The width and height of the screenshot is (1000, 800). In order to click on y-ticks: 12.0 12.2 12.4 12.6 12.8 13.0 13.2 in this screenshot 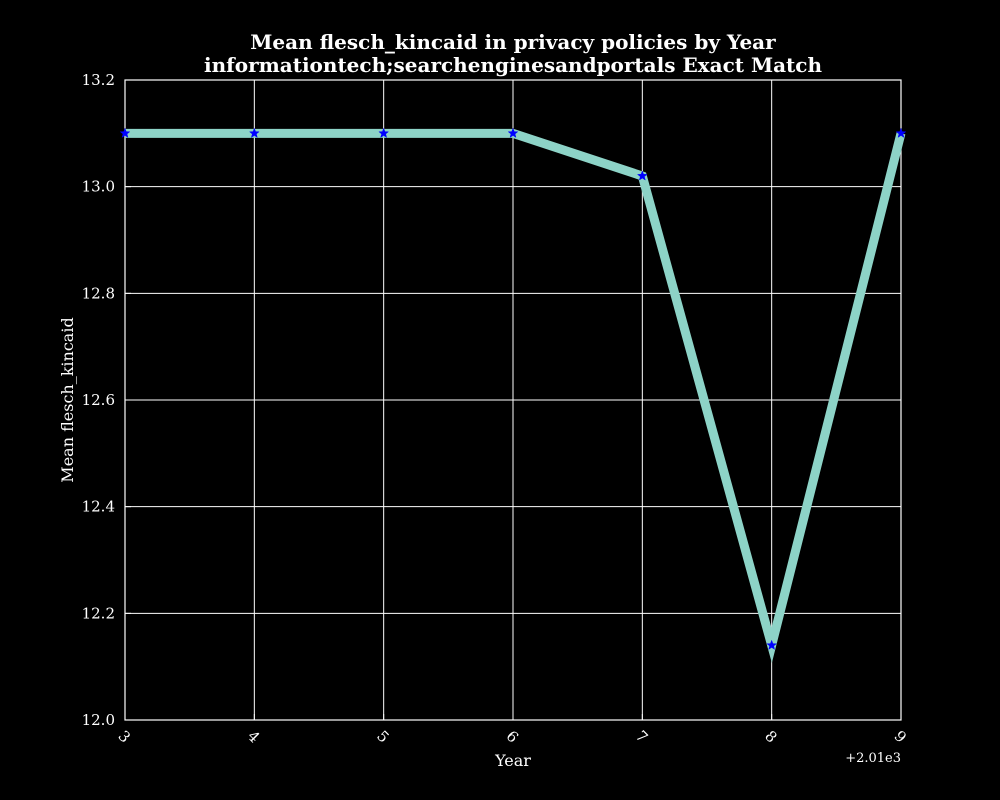, I will do `click(106, 400)`.